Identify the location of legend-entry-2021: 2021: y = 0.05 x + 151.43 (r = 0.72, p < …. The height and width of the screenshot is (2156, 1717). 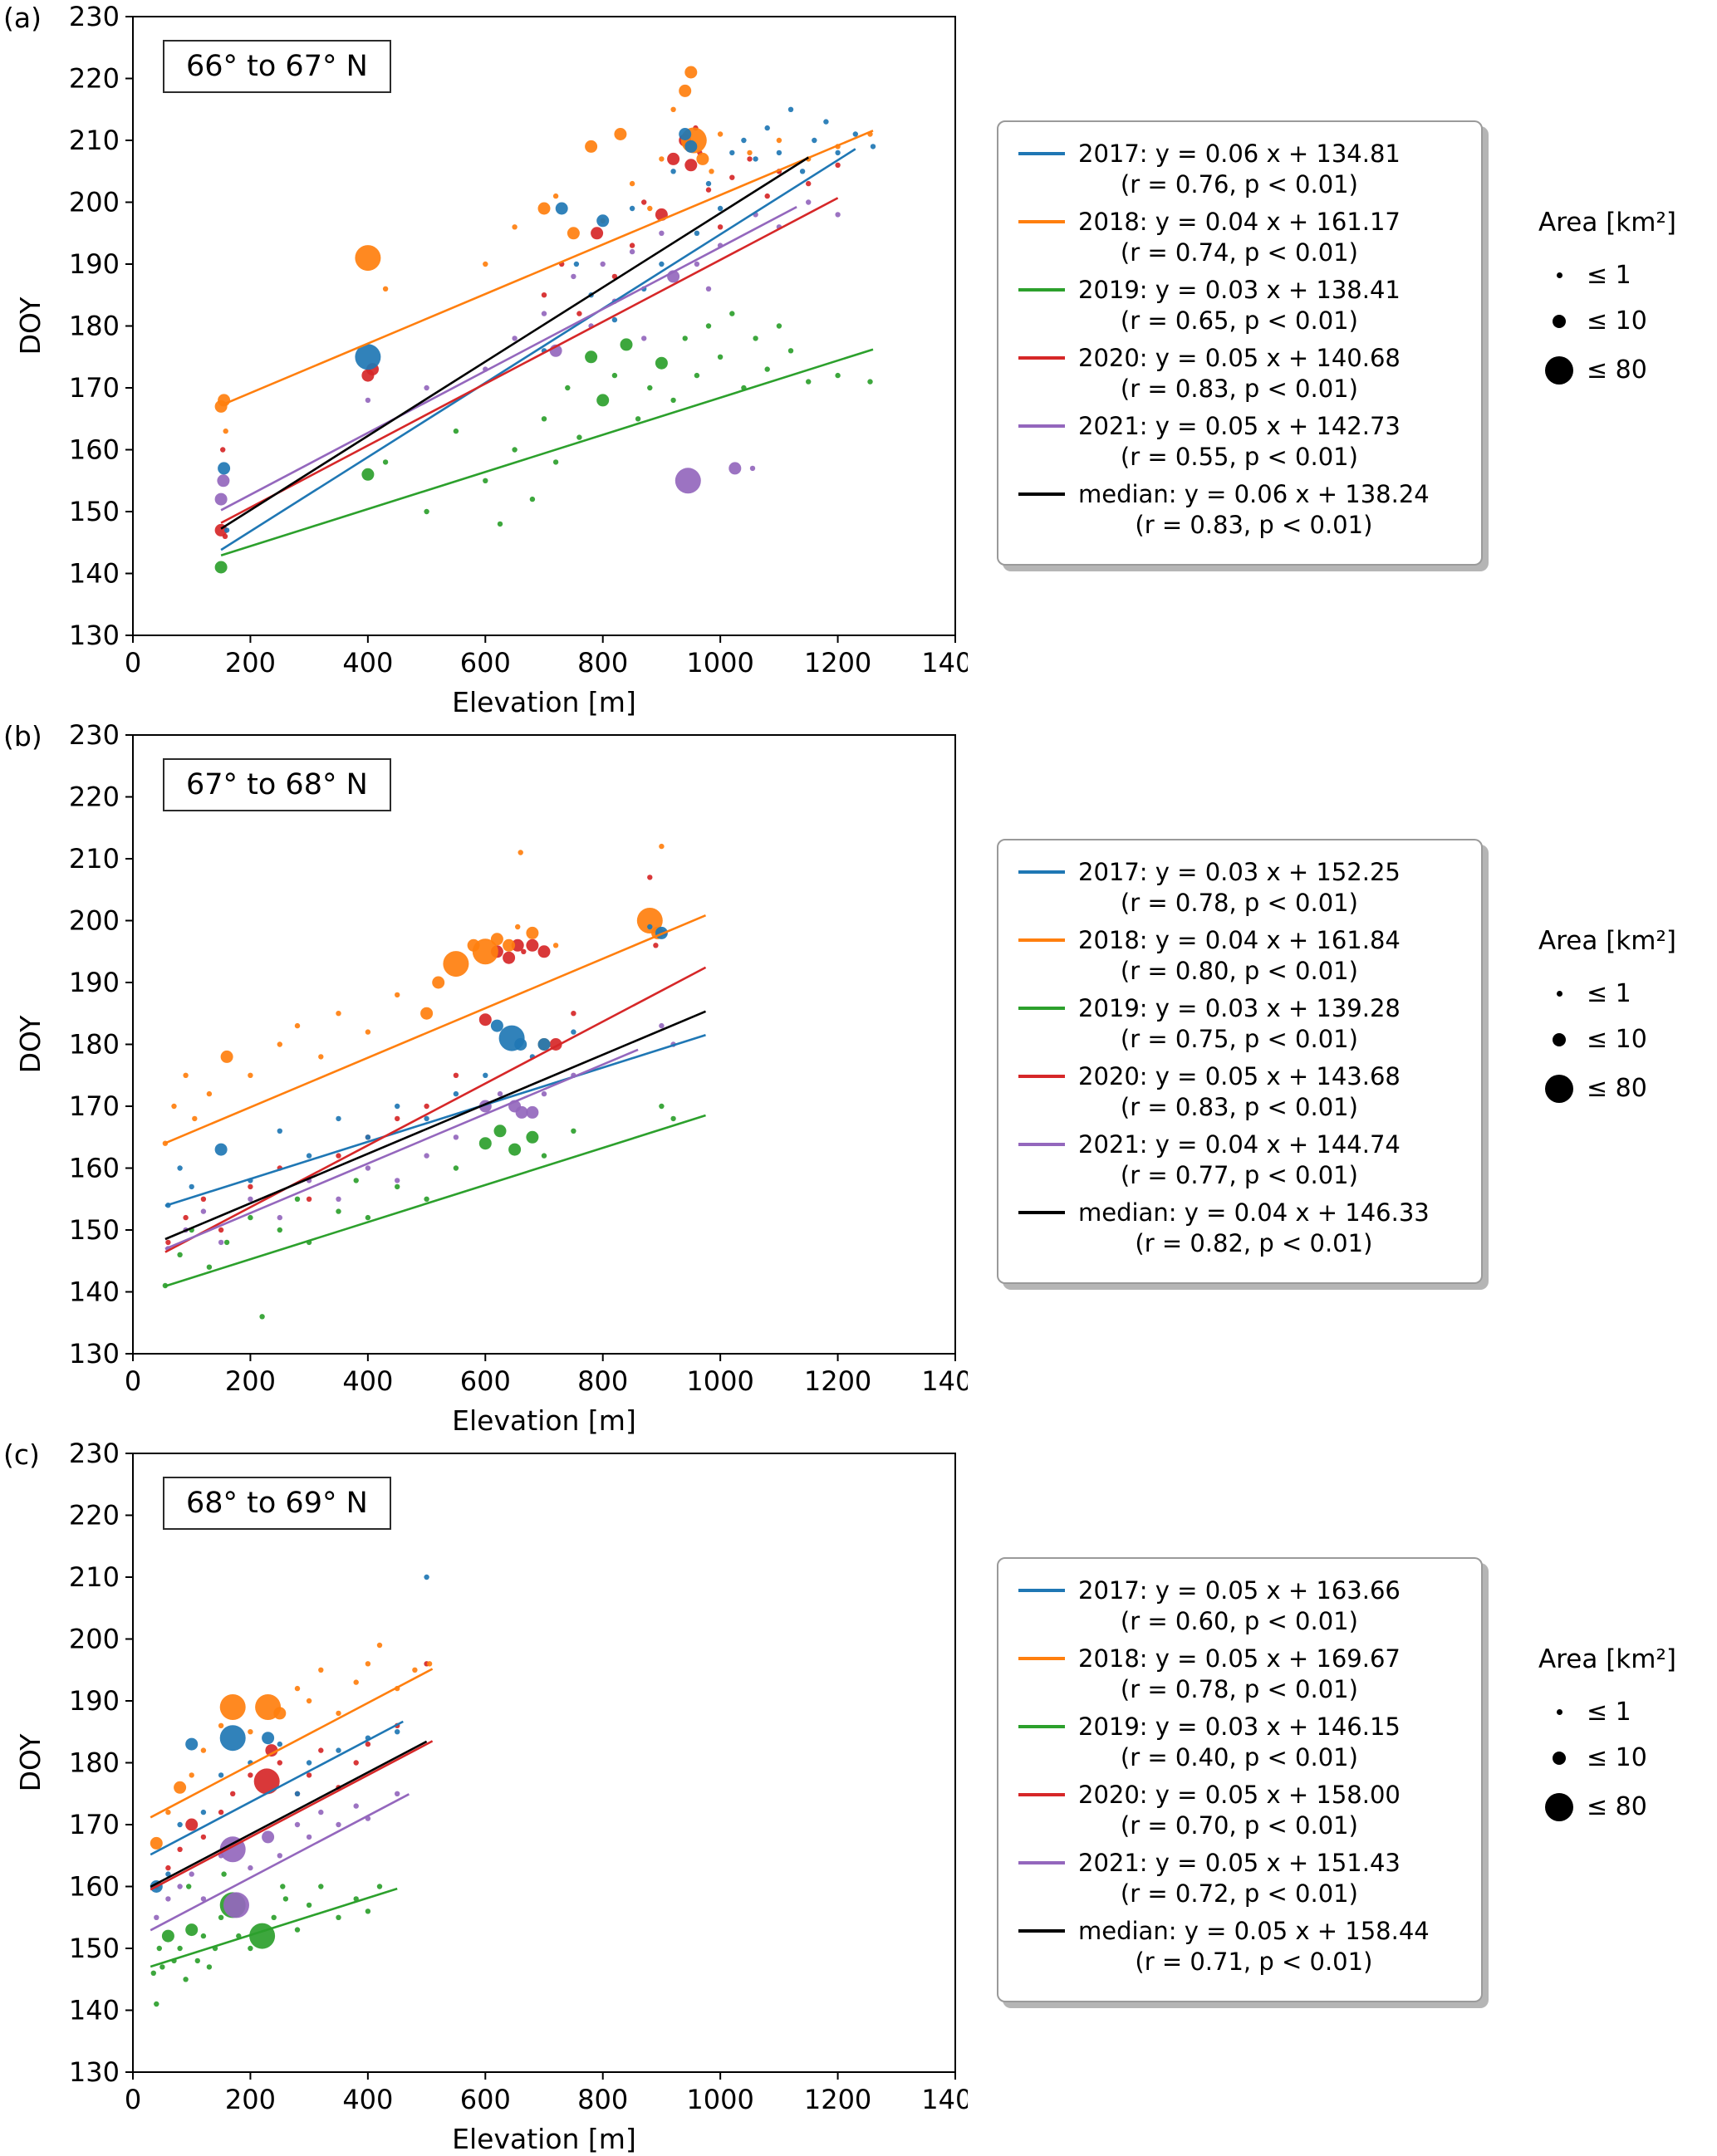
(1239, 1878).